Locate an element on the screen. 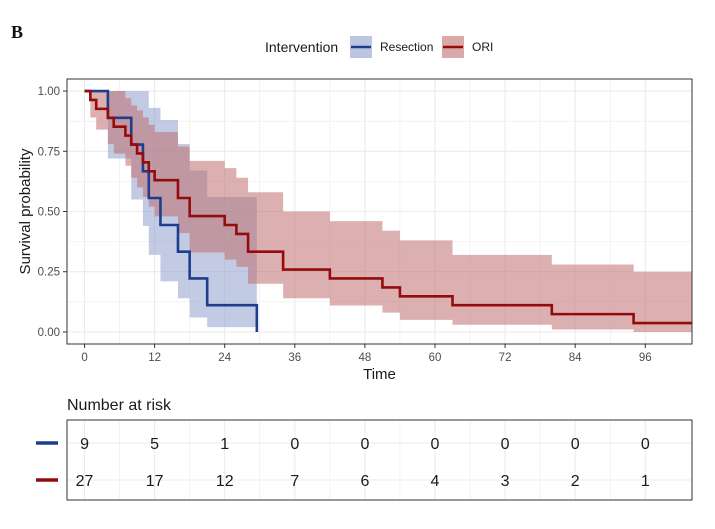 This screenshot has height=529, width=715. x-tick-label: 96 is located at coordinates (645, 358).